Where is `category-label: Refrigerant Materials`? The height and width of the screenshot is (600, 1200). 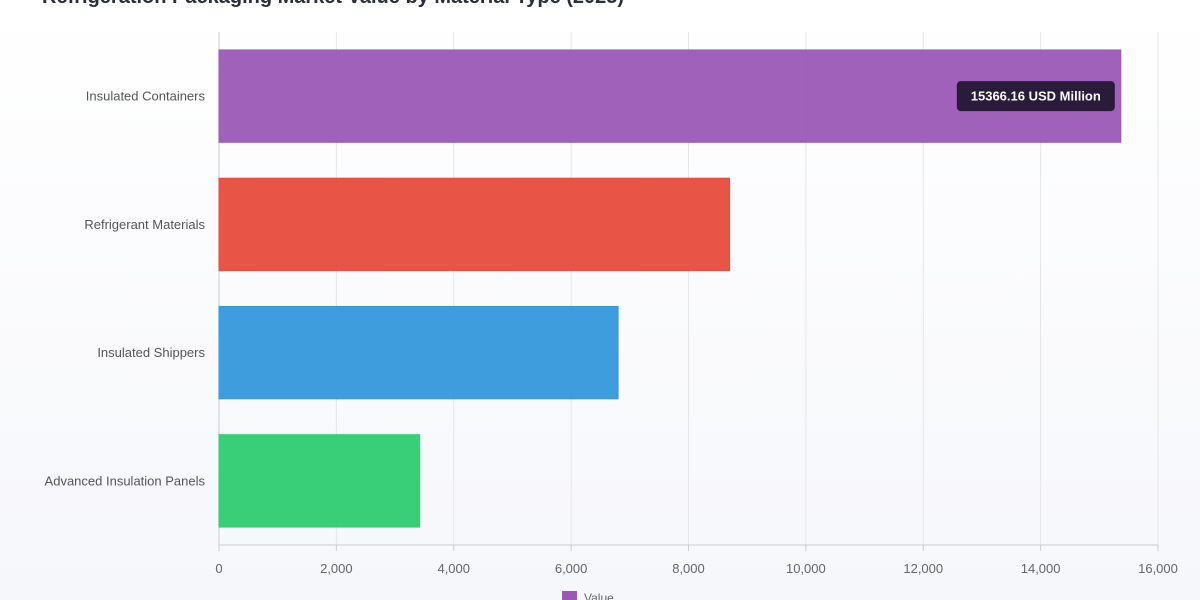
category-label: Refrigerant Materials is located at coordinates (144, 224).